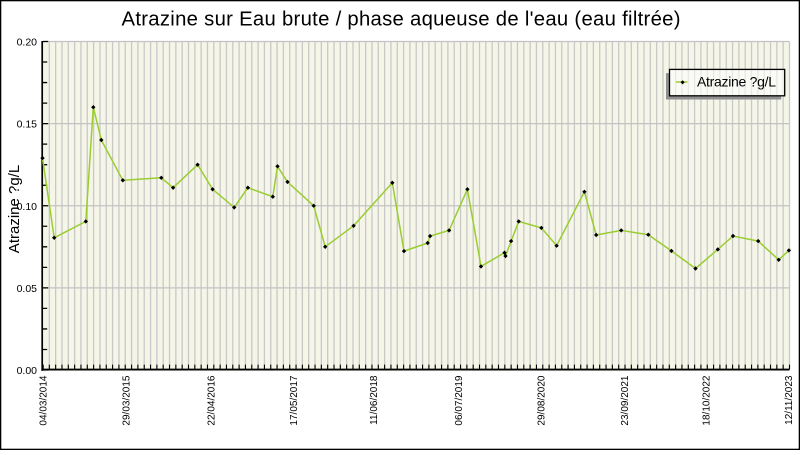  Describe the element at coordinates (789, 400) in the screenshot. I see `svg-text: 12/11/2023` at that location.